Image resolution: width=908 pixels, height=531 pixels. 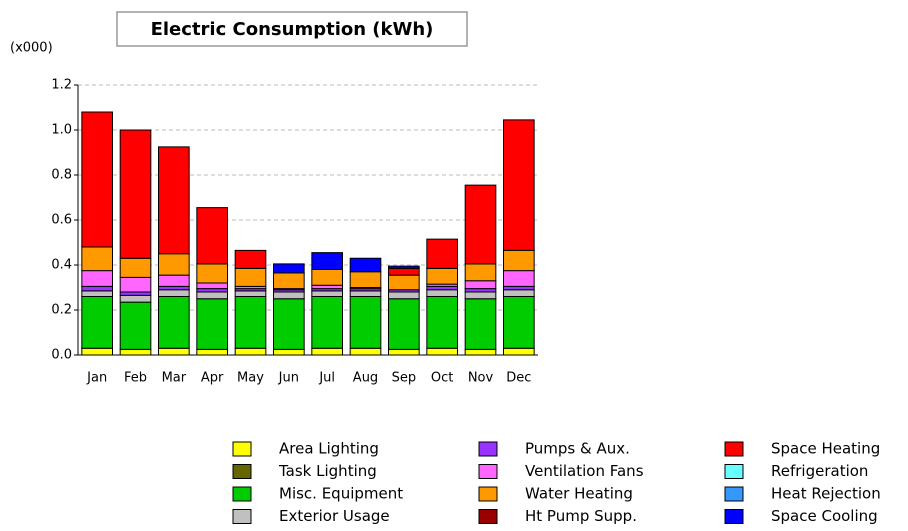 What do you see at coordinates (825, 449) in the screenshot?
I see `legend-label: Space Heating` at bounding box center [825, 449].